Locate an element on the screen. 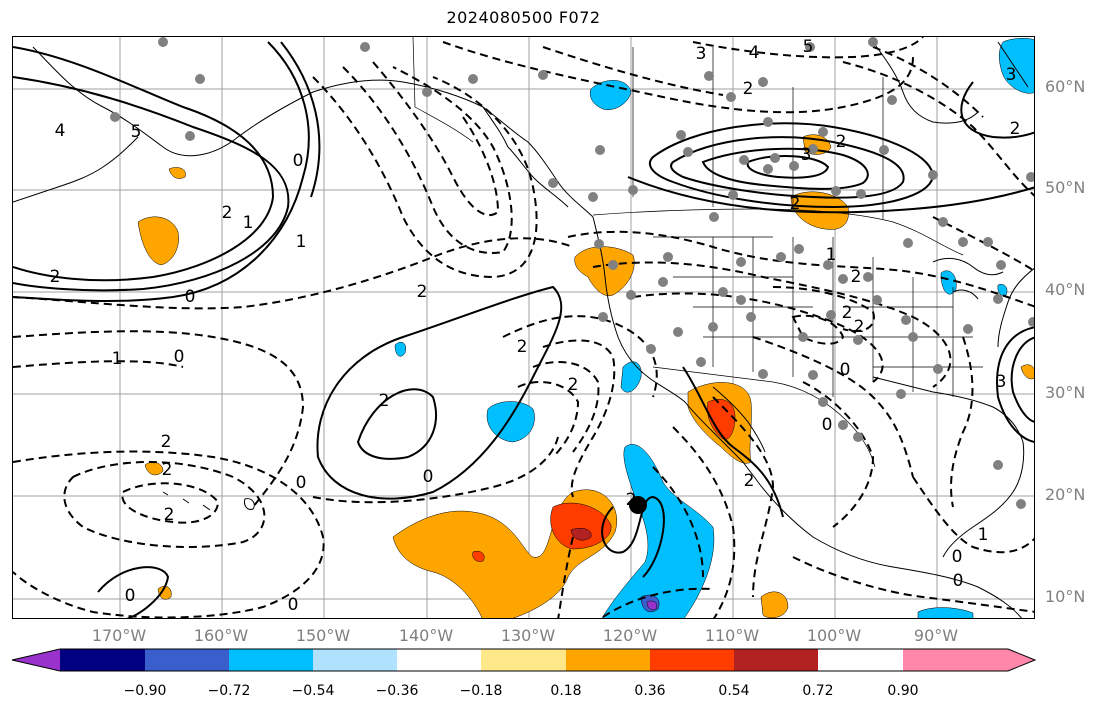 The width and height of the screenshot is (1105, 712). mexico-coast is located at coordinates (889, 549).